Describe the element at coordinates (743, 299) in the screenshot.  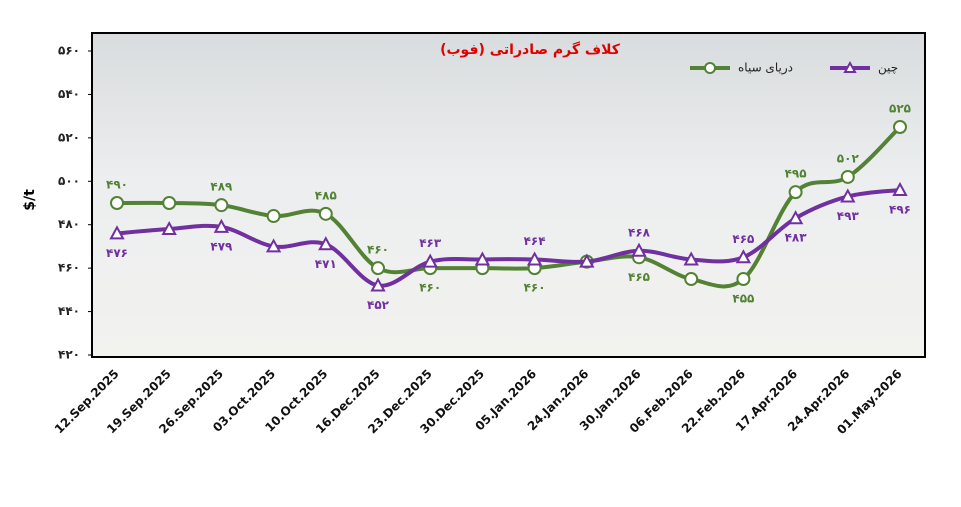
I see `value-label: ۴۵۵` at that location.